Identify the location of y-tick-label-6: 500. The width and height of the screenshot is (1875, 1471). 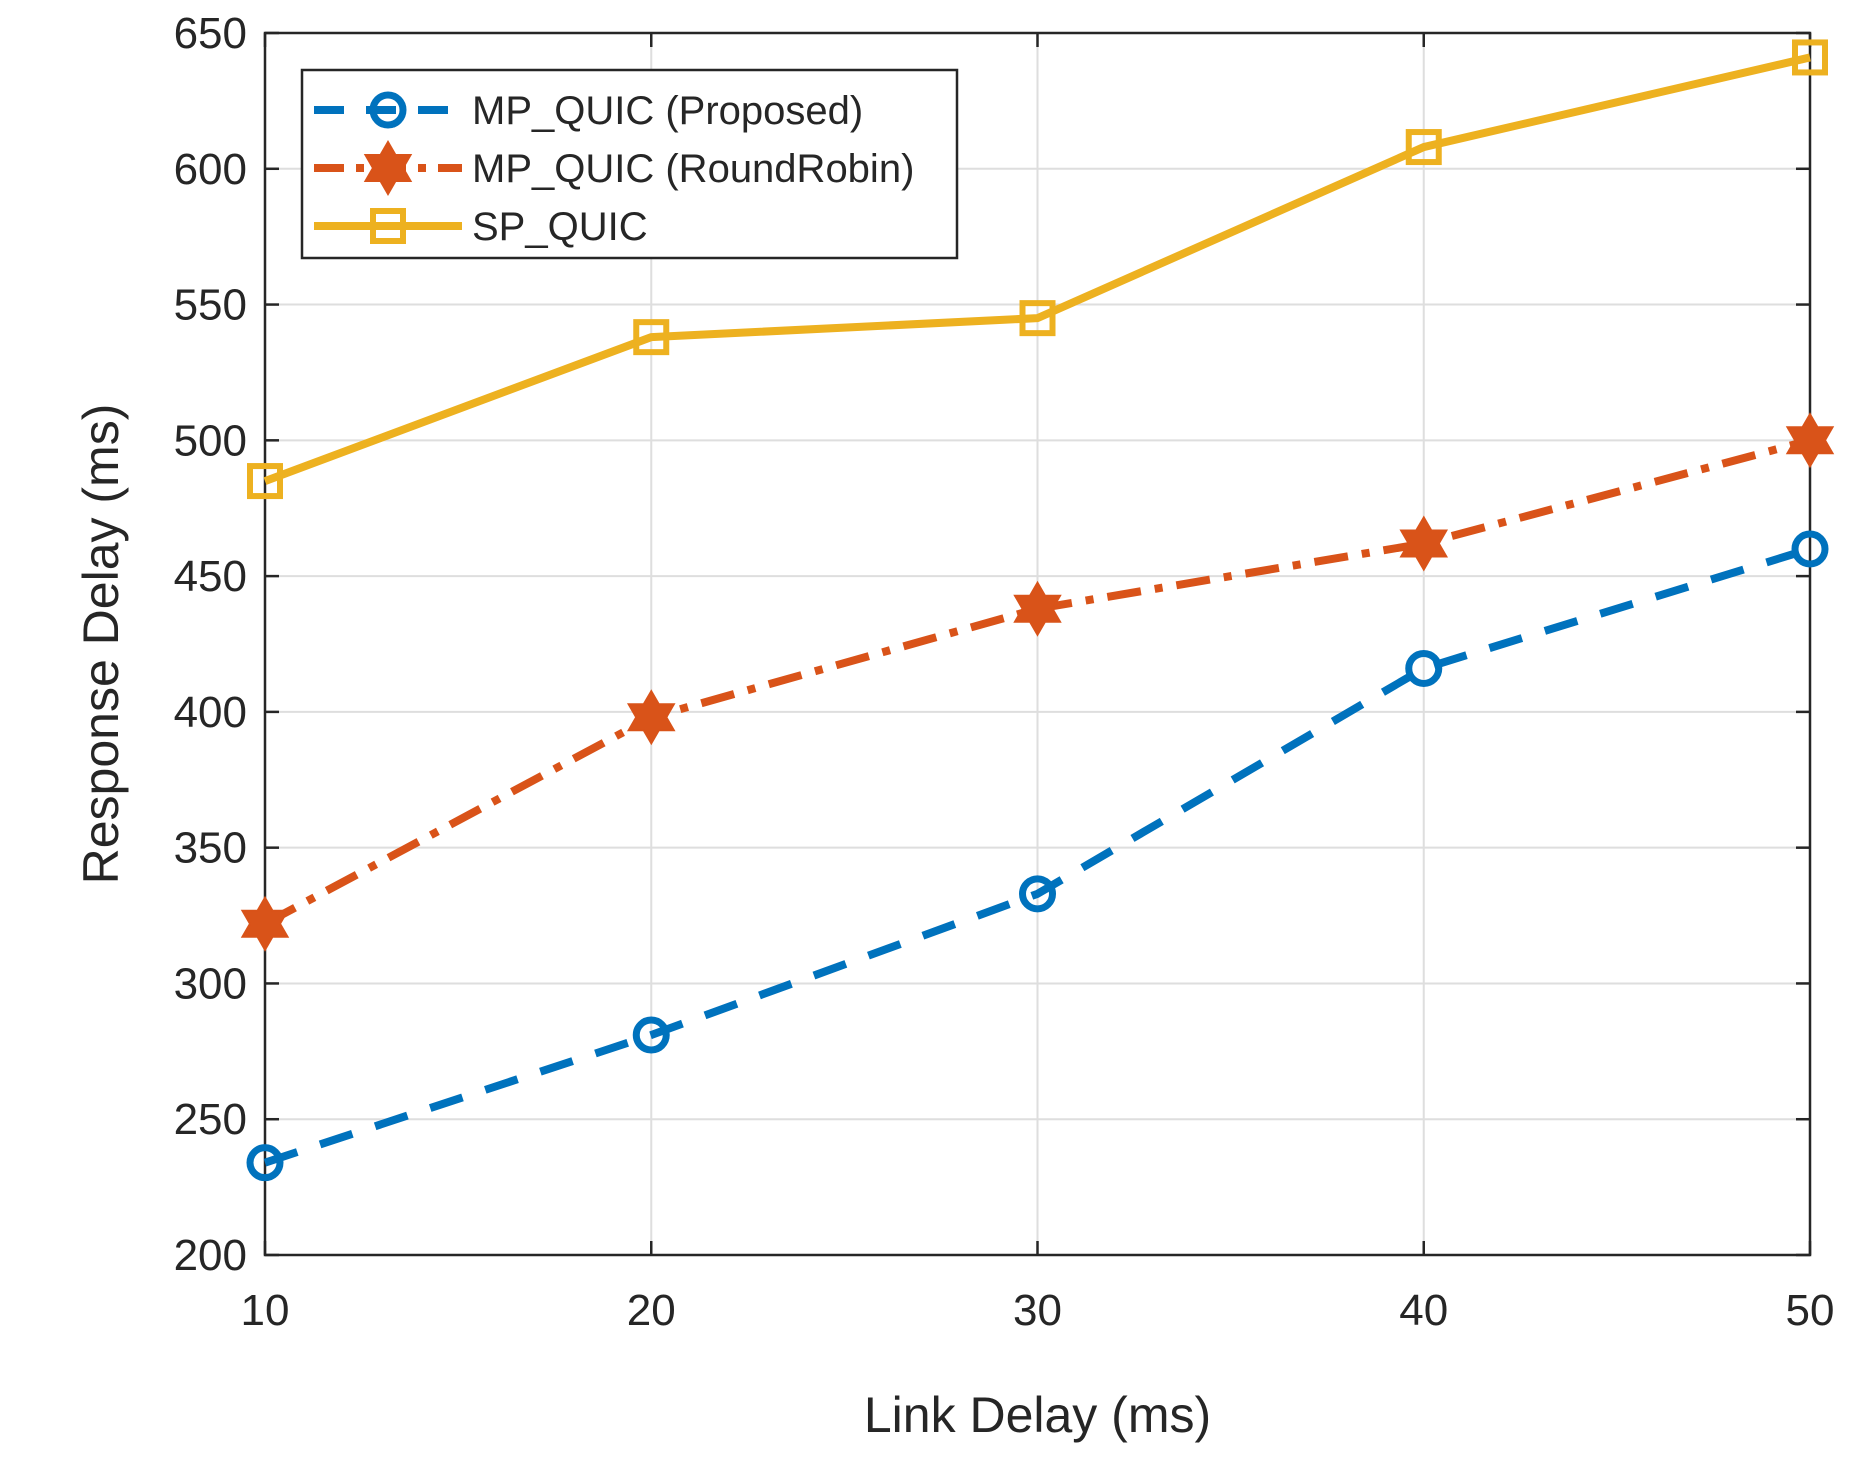
(210, 440).